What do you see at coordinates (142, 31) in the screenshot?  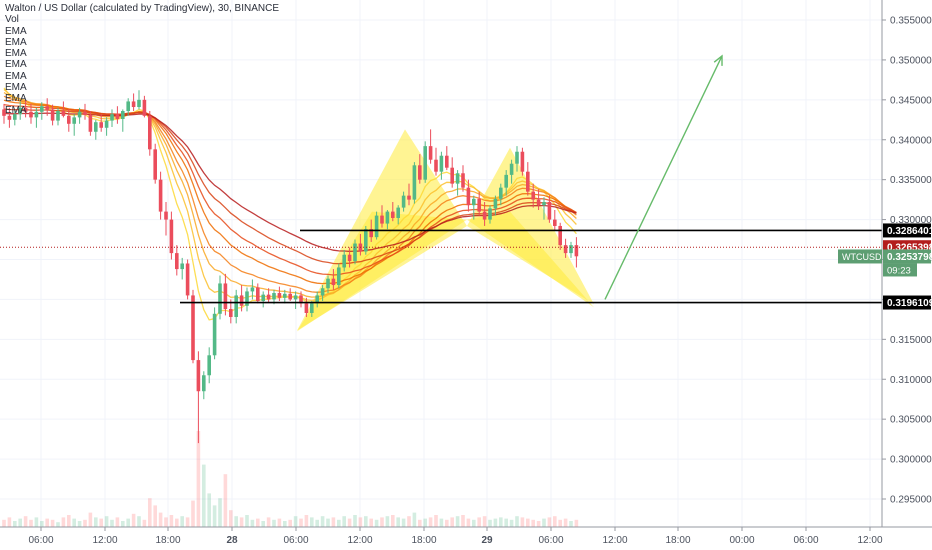 I see `legend-ema-1: EMA` at bounding box center [142, 31].